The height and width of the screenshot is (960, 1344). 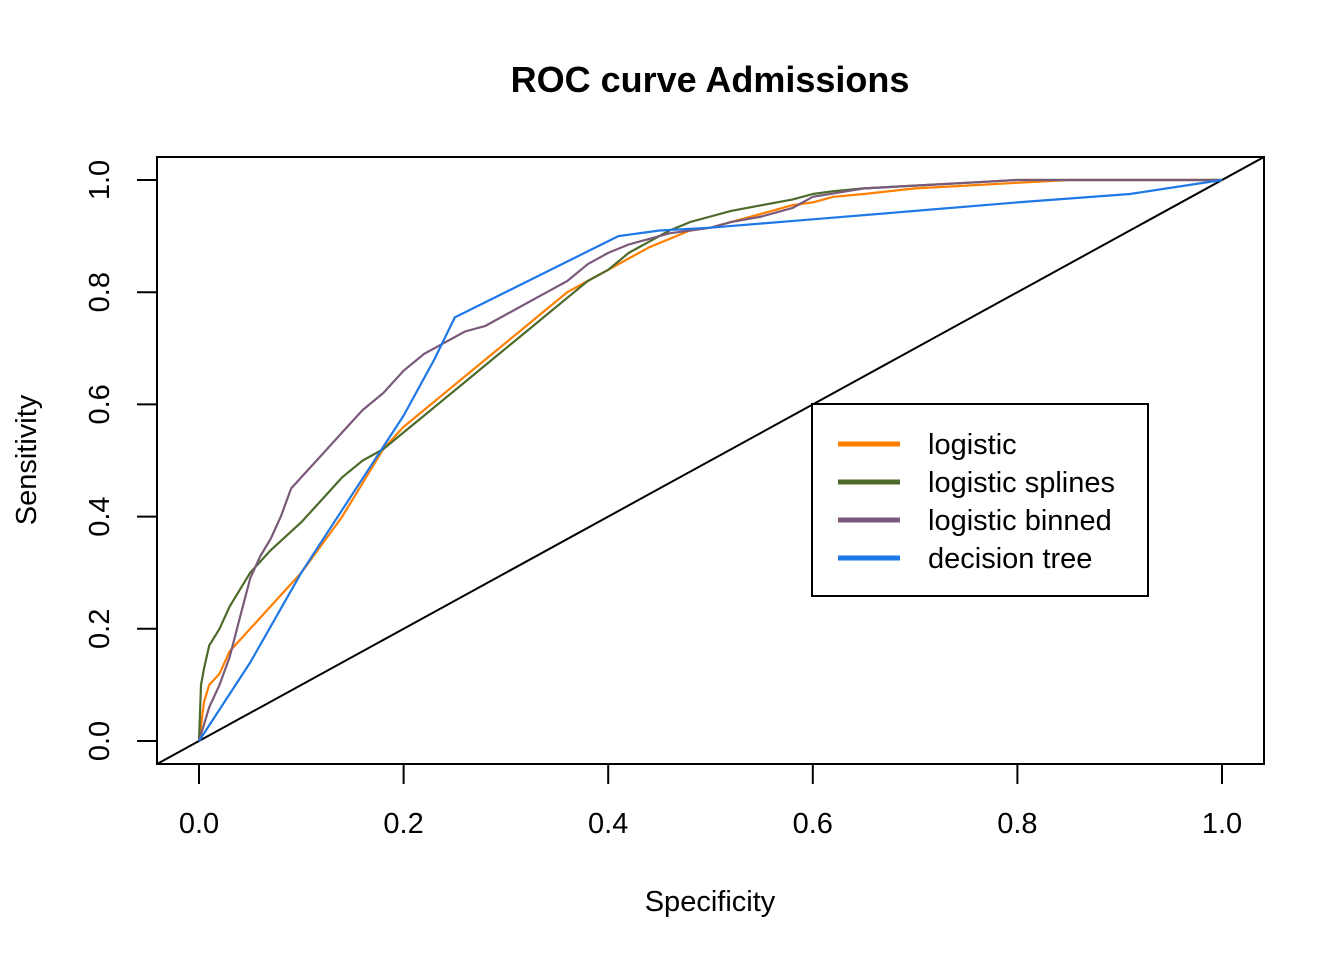 I want to click on y-axis: 0.0 0.2 0.4 0.6 0.8 1.0, so click(x=121, y=460).